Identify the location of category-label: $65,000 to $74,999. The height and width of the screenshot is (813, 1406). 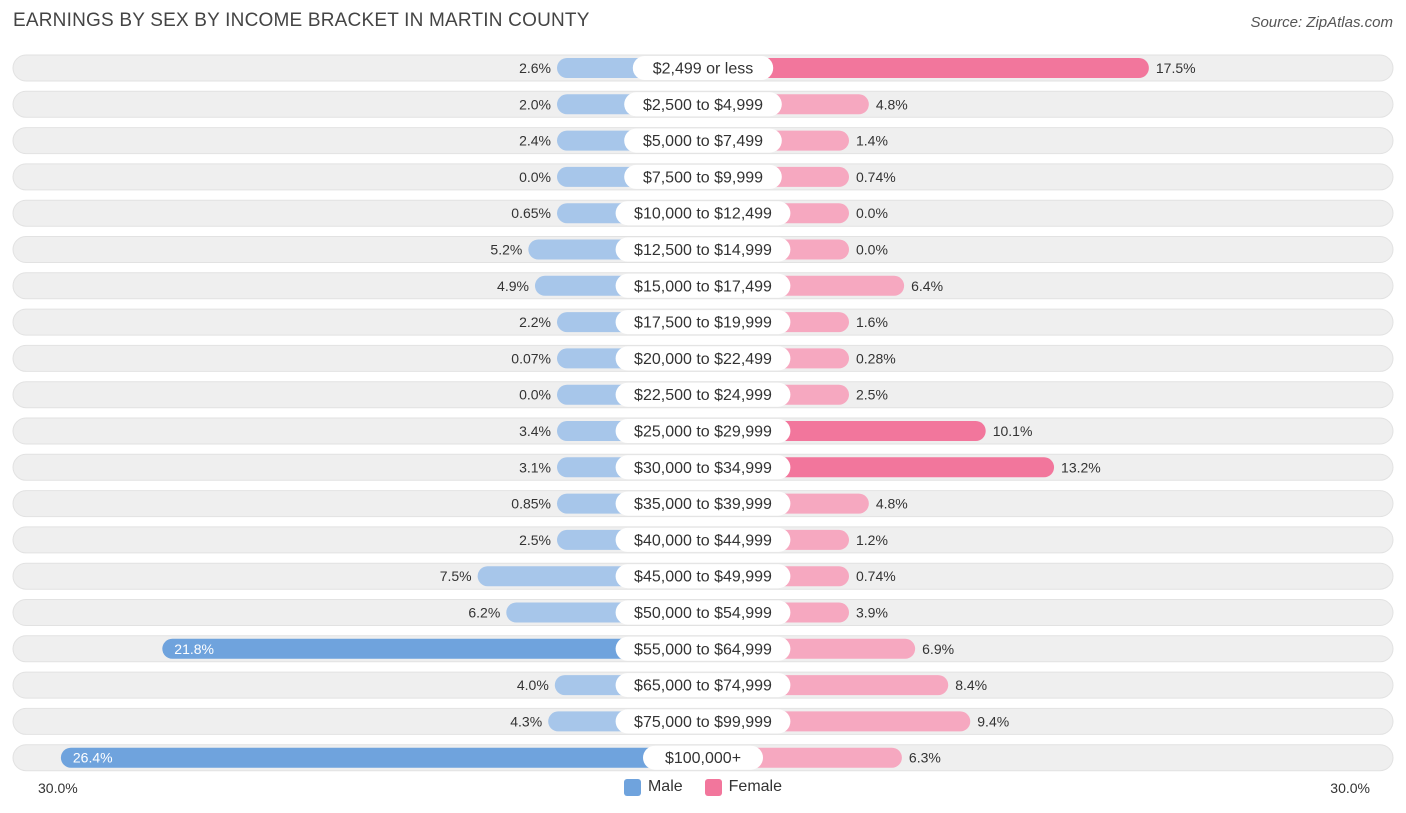
(703, 686).